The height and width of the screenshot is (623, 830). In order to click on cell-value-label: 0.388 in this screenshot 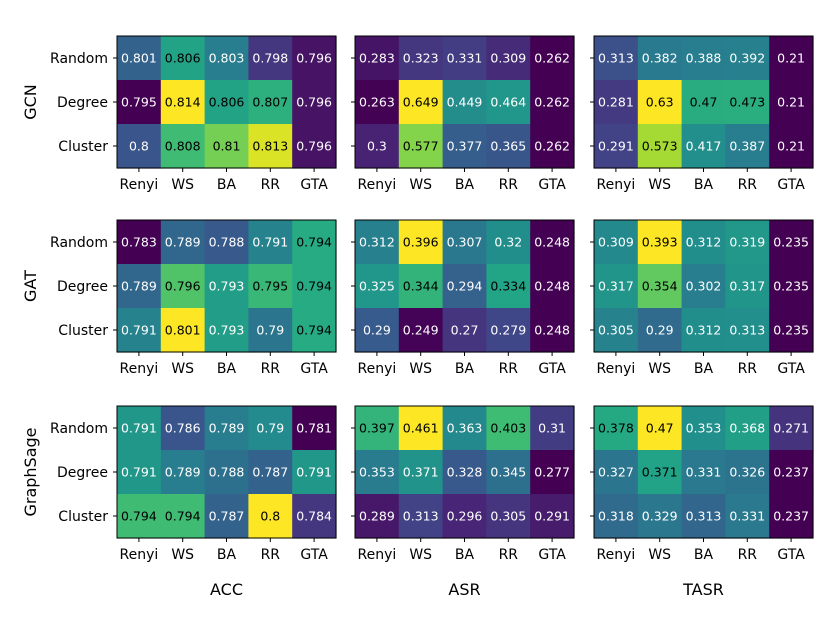, I will do `click(704, 58)`.